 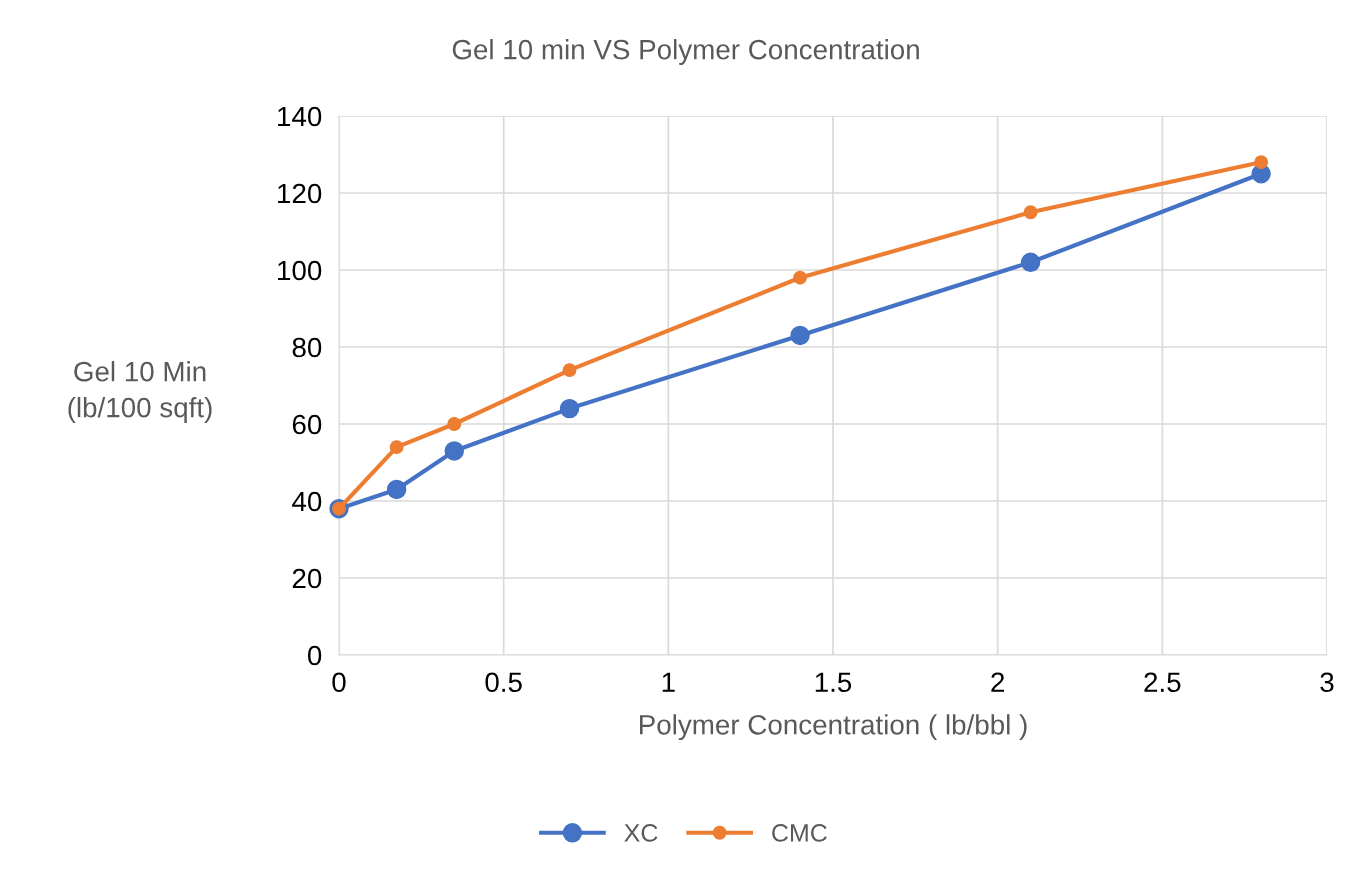 What do you see at coordinates (339, 682) in the screenshot?
I see `x-tick-label: 0` at bounding box center [339, 682].